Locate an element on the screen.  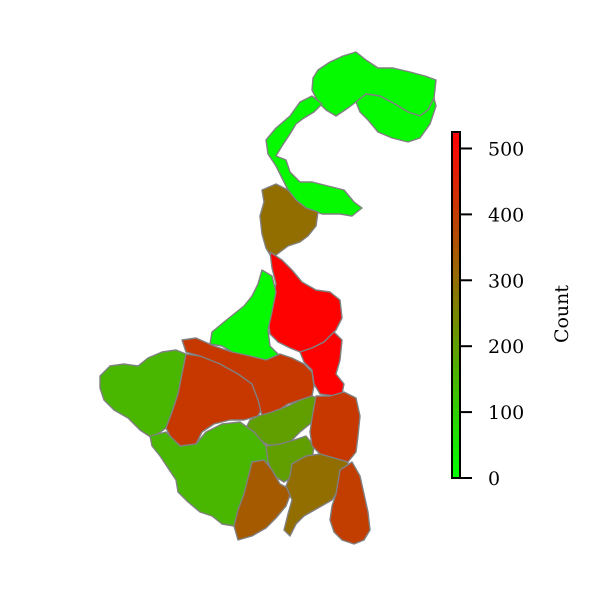
colorbar-label: Count is located at coordinates (562, 314).